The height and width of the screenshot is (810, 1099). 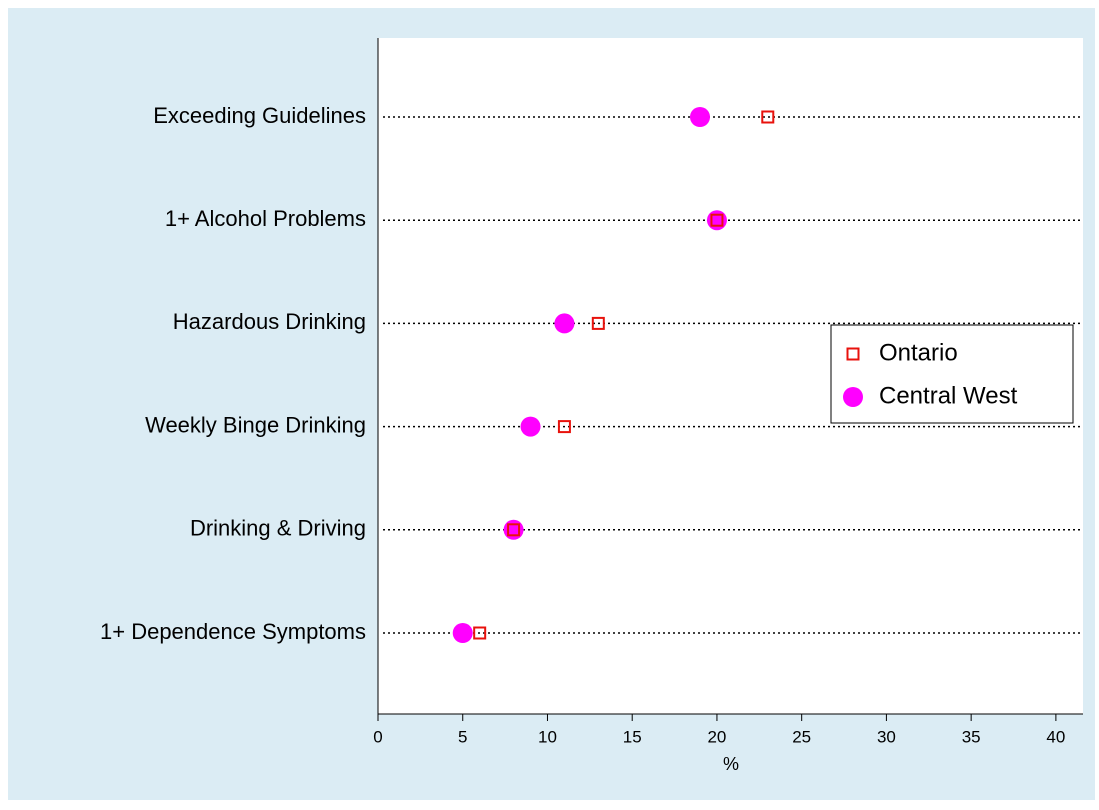 I want to click on y-tick-label: Drinking & Driving, so click(x=278, y=528).